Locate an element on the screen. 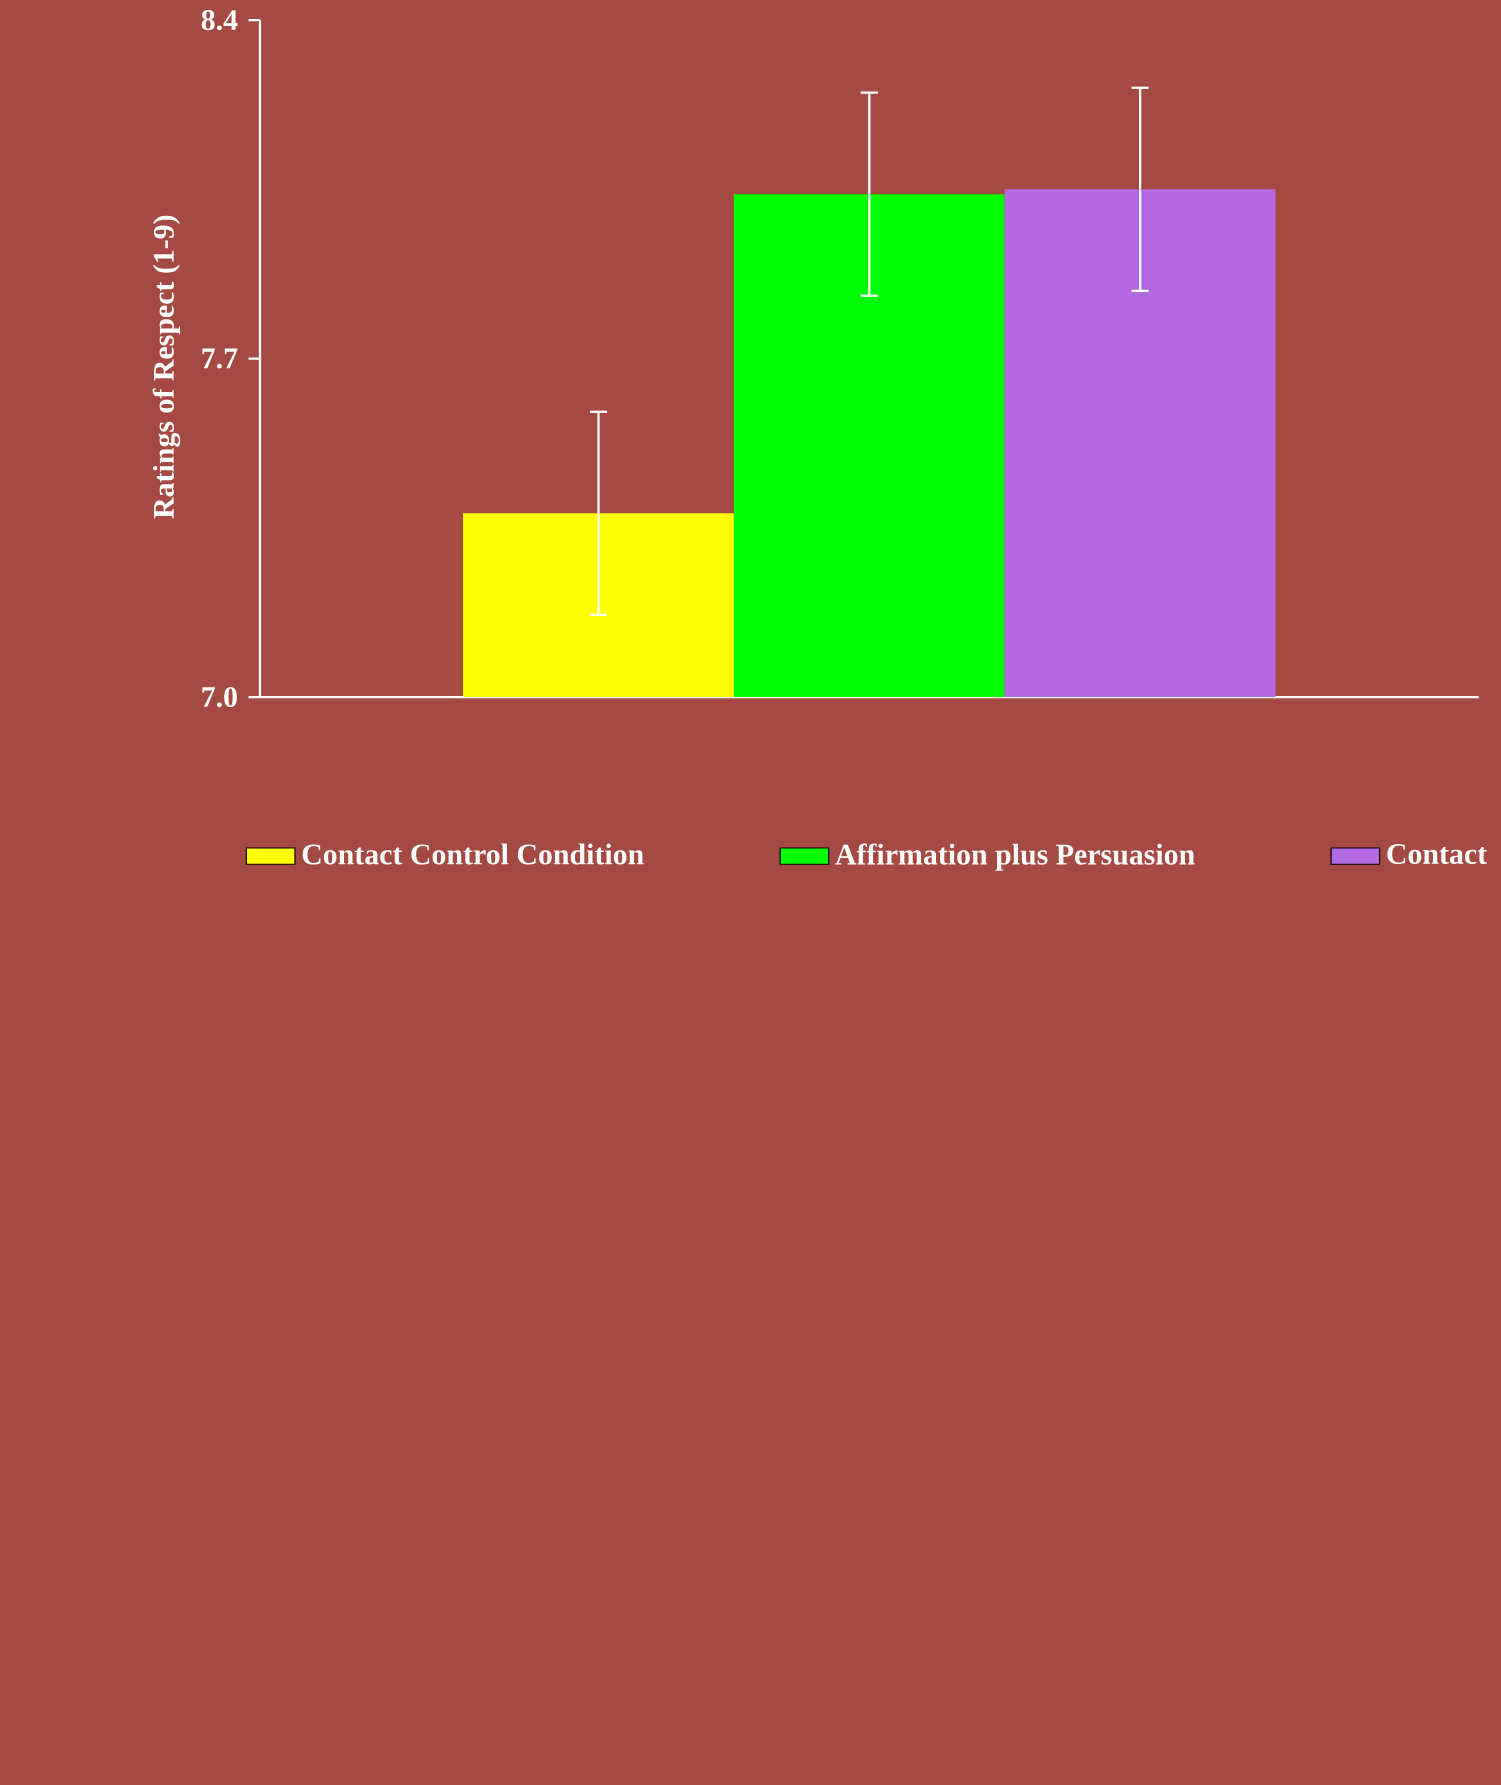 Image resolution: width=1501 pixels, height=1785 pixels. y-tick-label: 7.7 is located at coordinates (220, 358).